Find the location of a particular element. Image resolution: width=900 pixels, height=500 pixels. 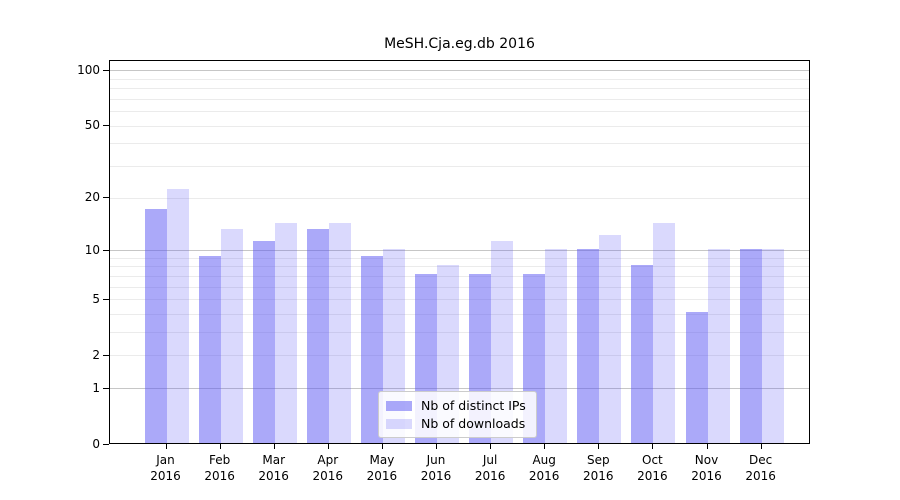

x-tick-label-sep: Sep 2016 is located at coordinates (598, 468).